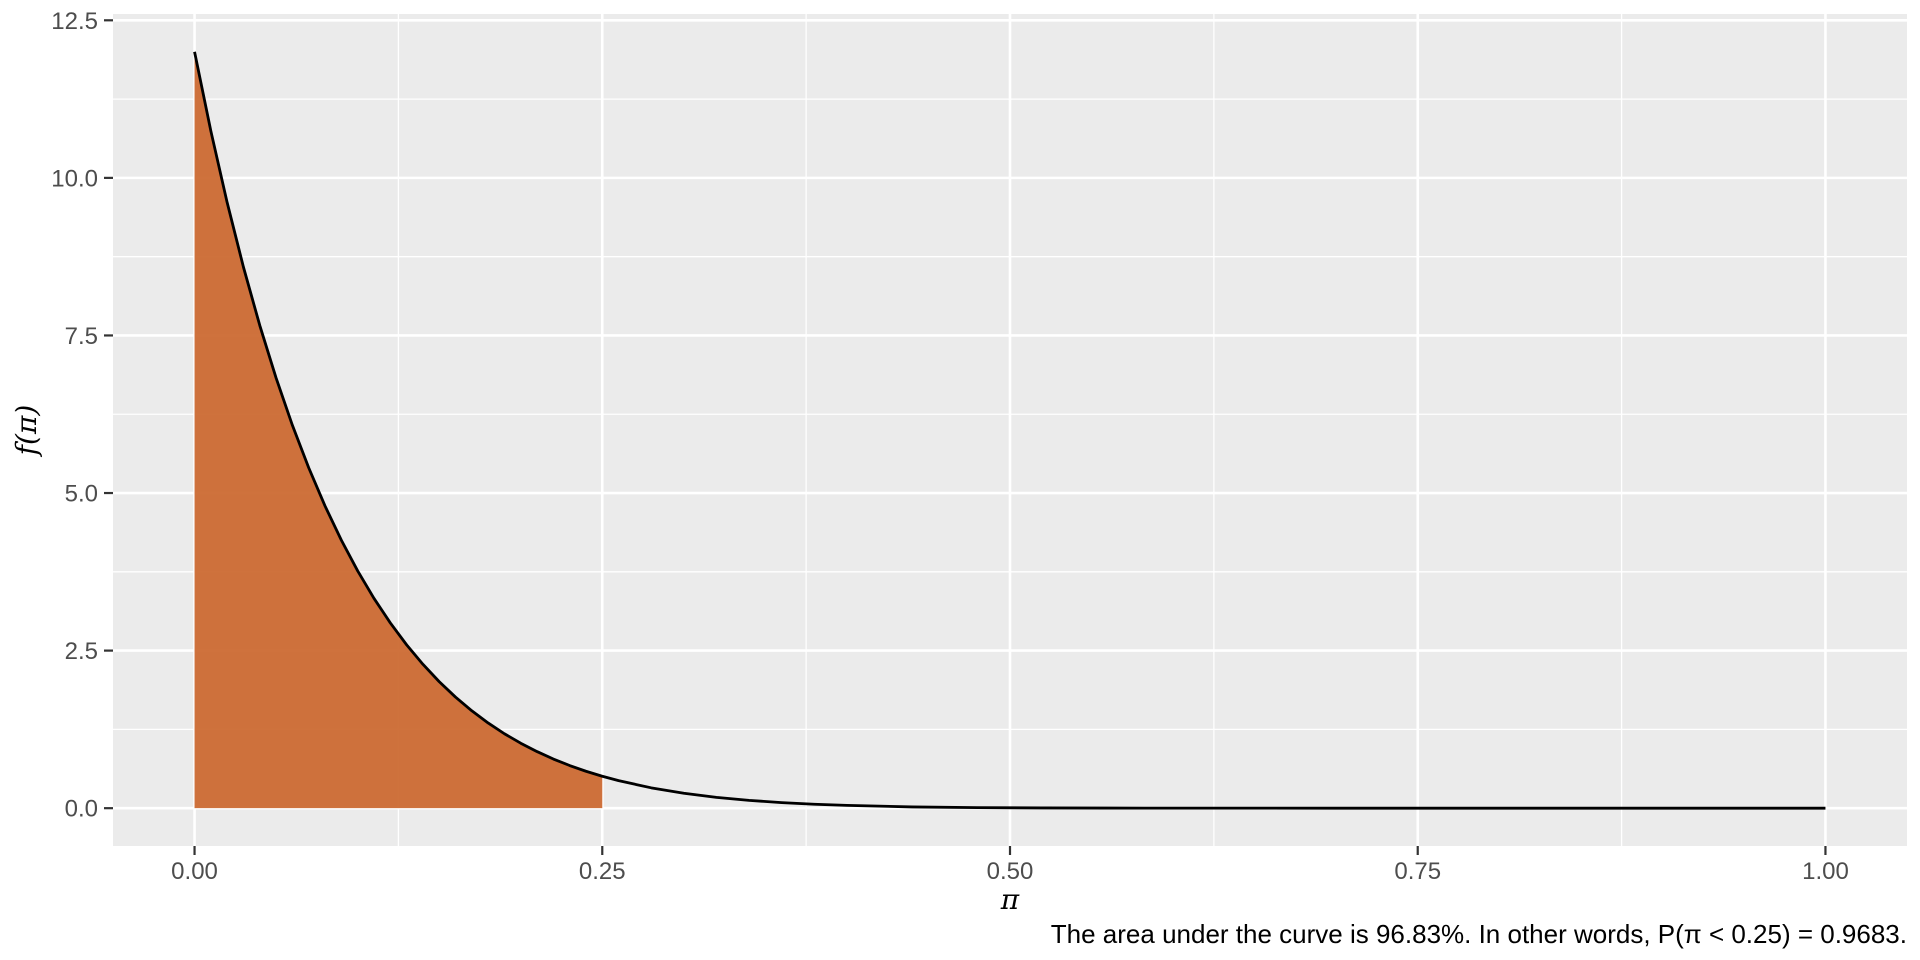 Image resolution: width=1920 pixels, height=960 pixels. I want to click on y-axis-title: f(π), so click(26, 430).